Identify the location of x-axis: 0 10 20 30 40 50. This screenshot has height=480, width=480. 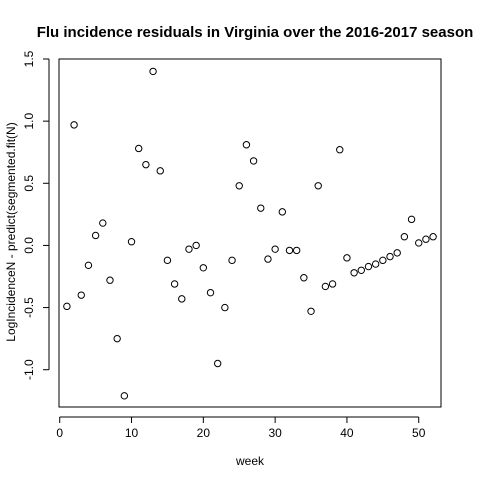
(241, 428).